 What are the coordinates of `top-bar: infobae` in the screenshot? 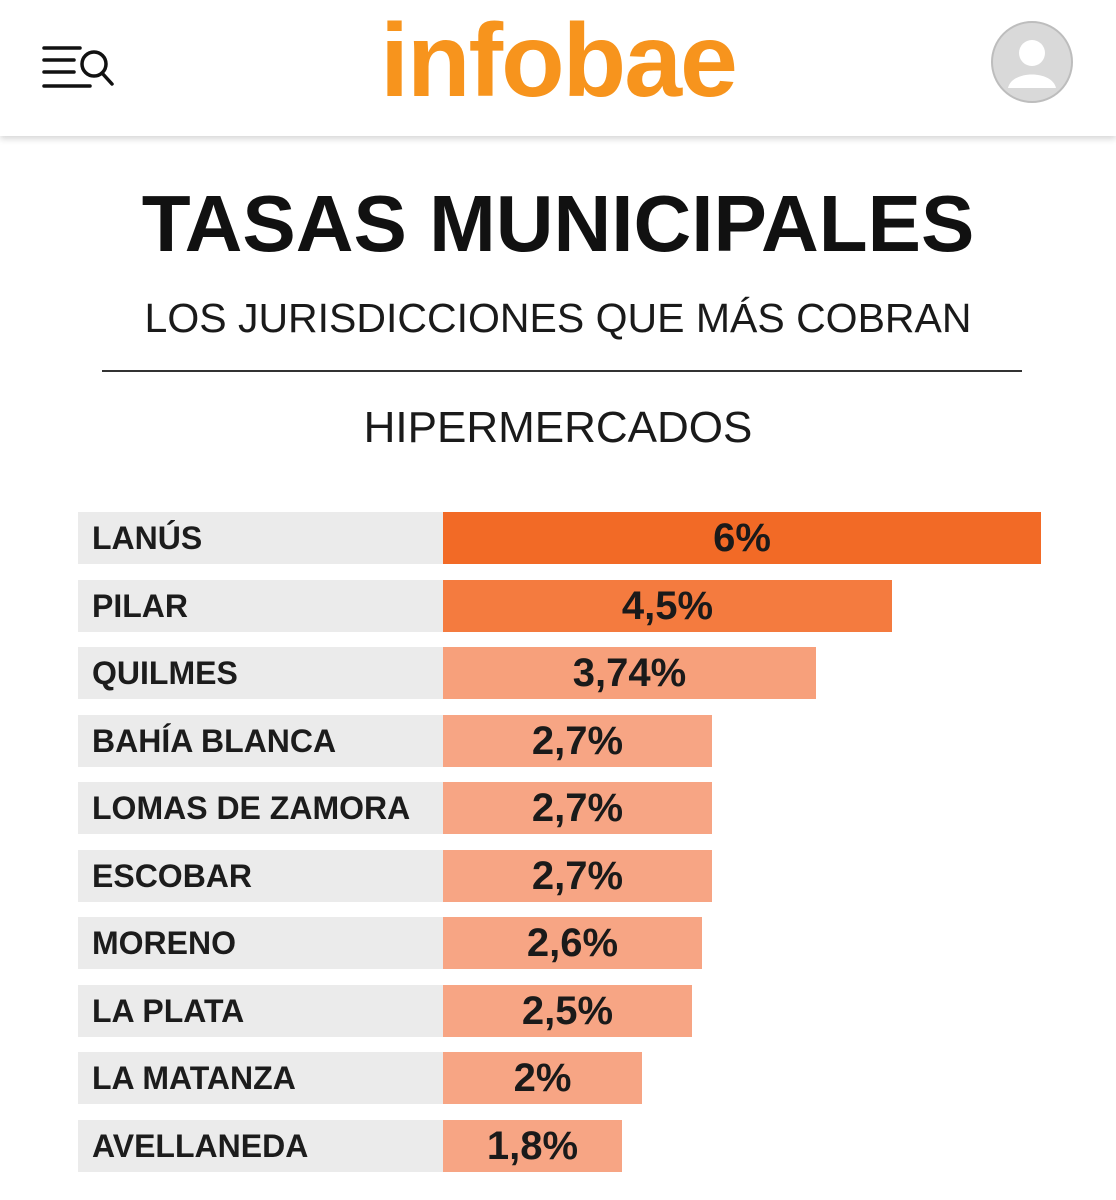 It's located at (558, 68).